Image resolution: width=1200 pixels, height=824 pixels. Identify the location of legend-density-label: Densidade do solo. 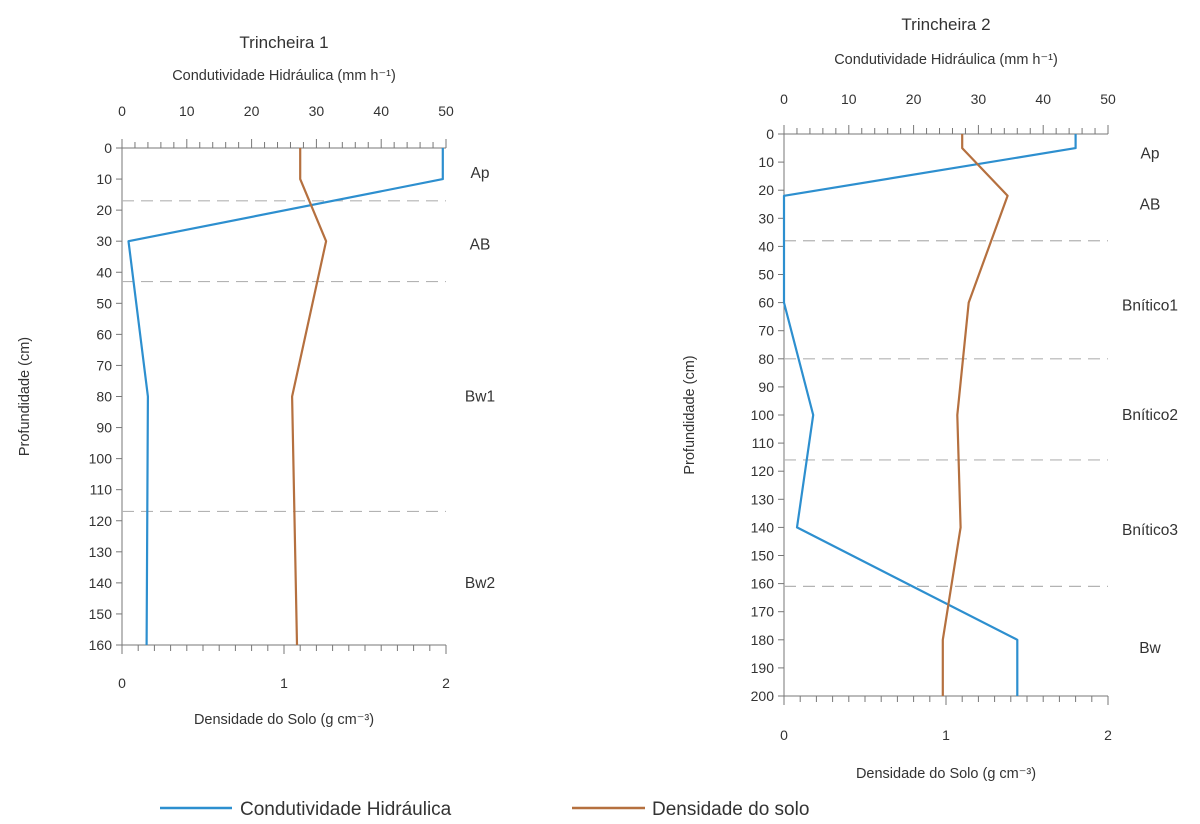
(730, 809).